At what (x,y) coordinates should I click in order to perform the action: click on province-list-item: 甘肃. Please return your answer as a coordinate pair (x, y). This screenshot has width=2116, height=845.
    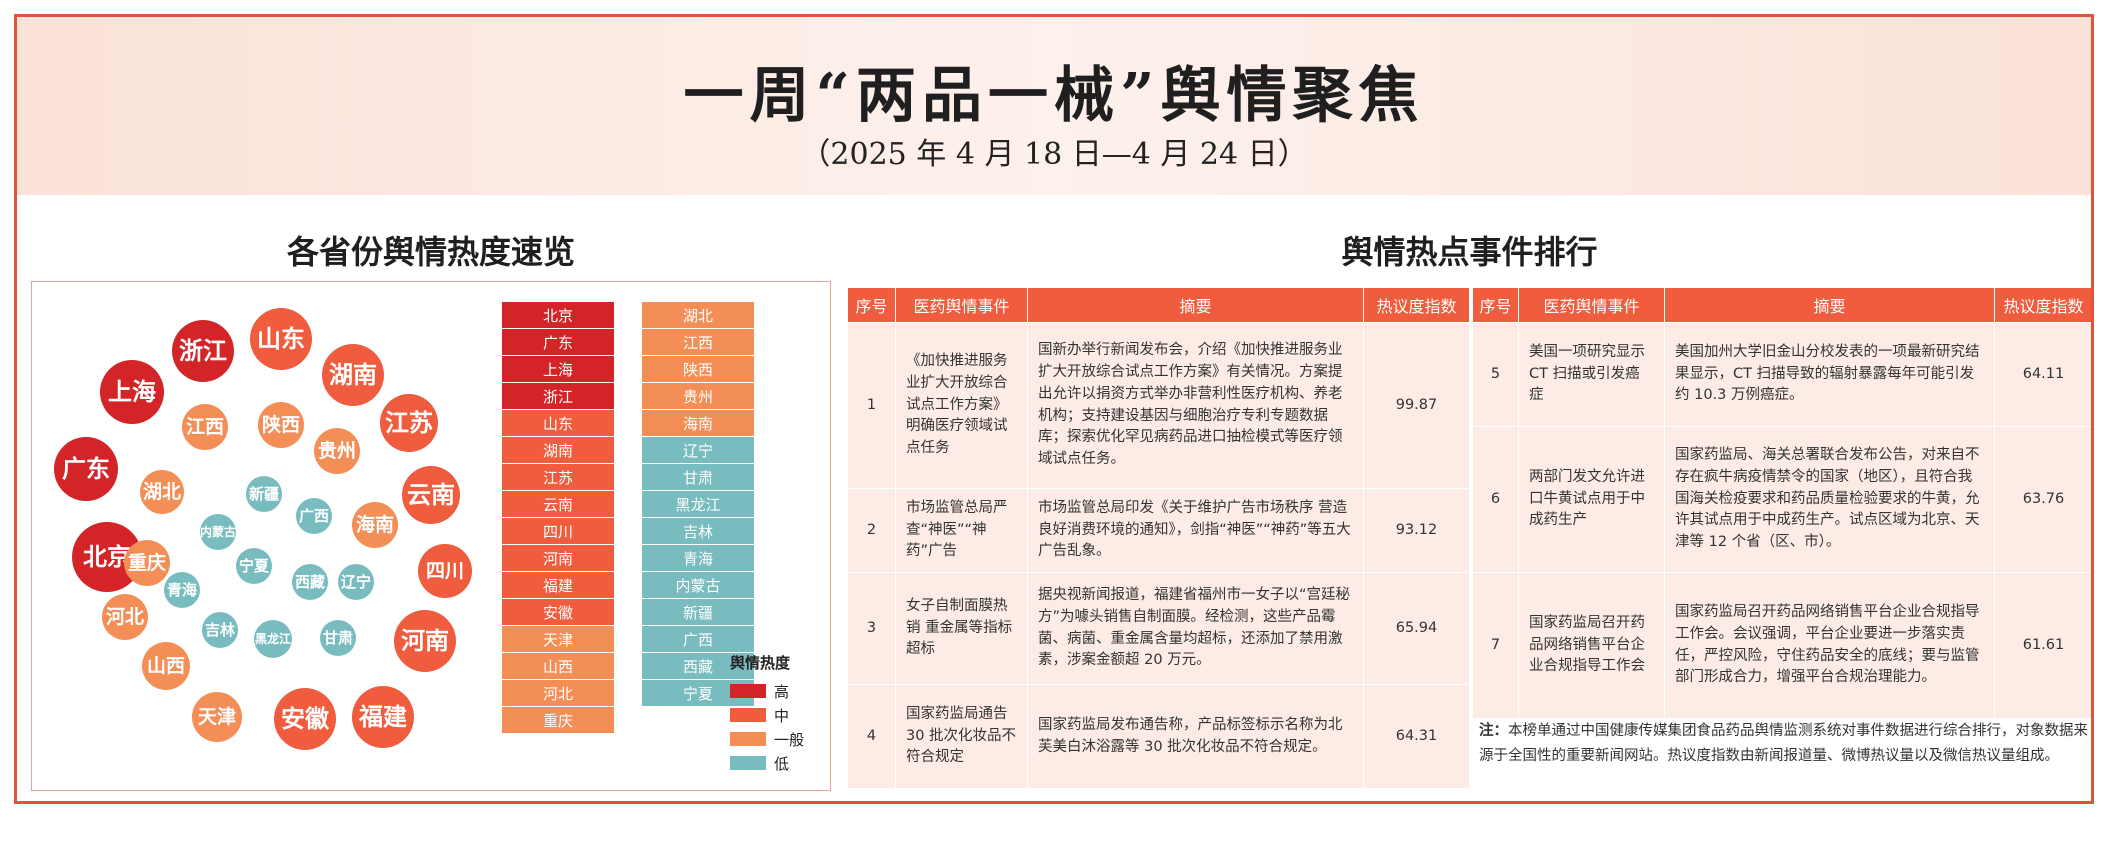
    Looking at the image, I should click on (698, 477).